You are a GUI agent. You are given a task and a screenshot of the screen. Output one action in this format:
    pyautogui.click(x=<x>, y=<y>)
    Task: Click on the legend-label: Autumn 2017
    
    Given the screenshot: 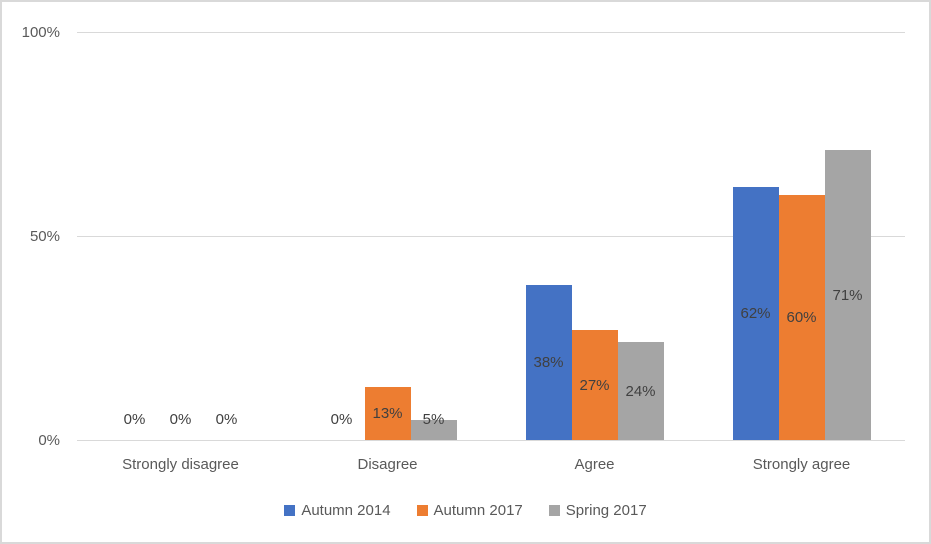 What is the action you would take?
    pyautogui.click(x=478, y=510)
    